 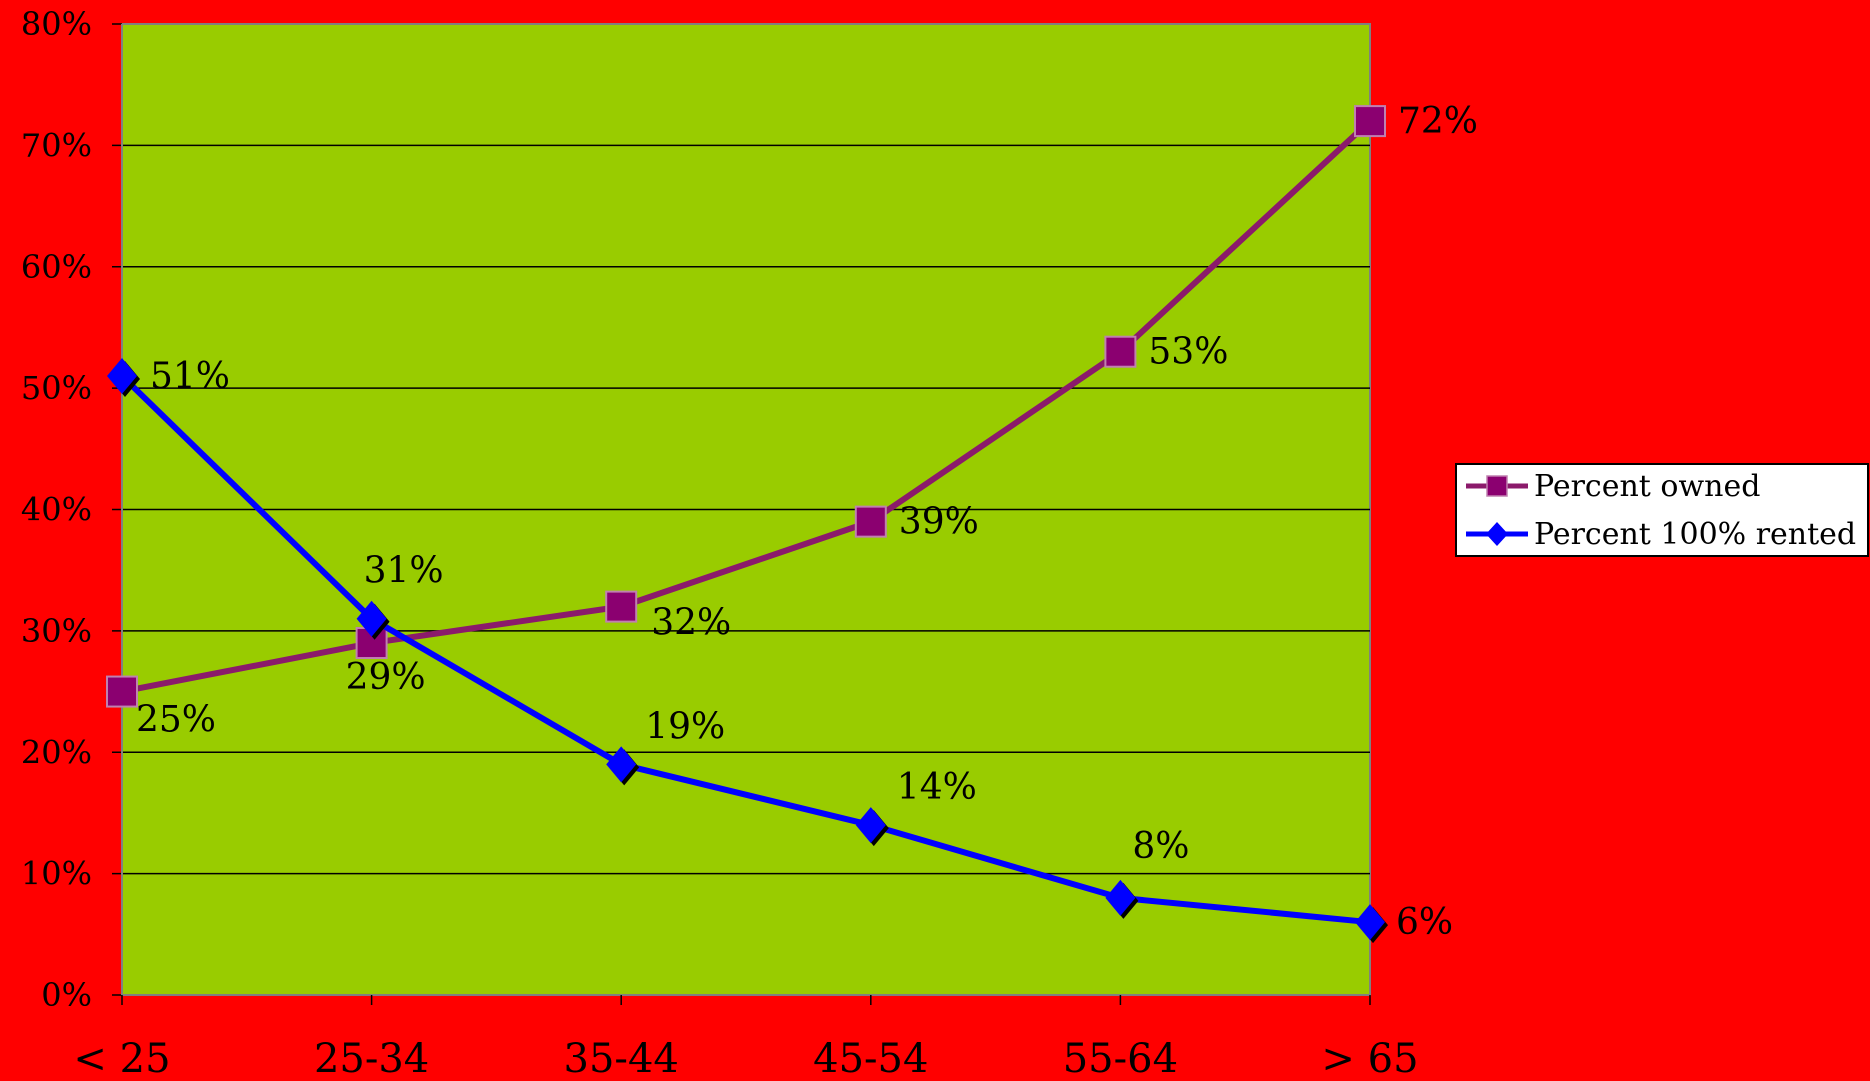 I want to click on y-tick-label: 60%, so click(x=56, y=267).